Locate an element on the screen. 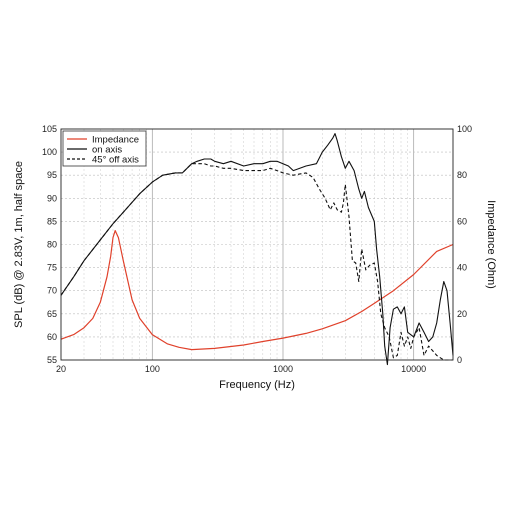  legend: Impedance on axis 45° off axis is located at coordinates (104, 148).